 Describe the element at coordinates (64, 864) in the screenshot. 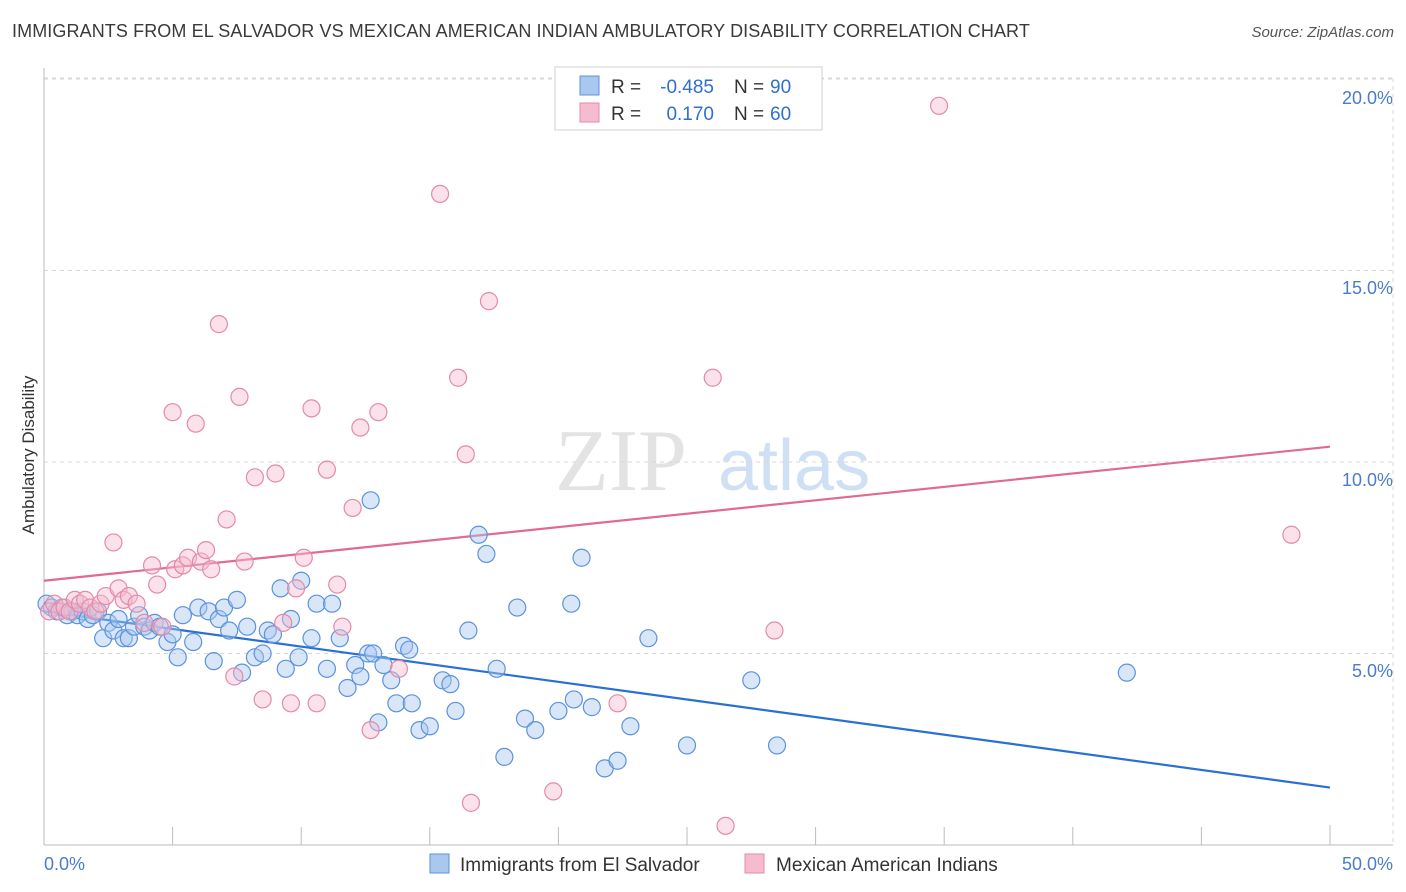

I see `x-tick-label-min: 0.0%` at that location.